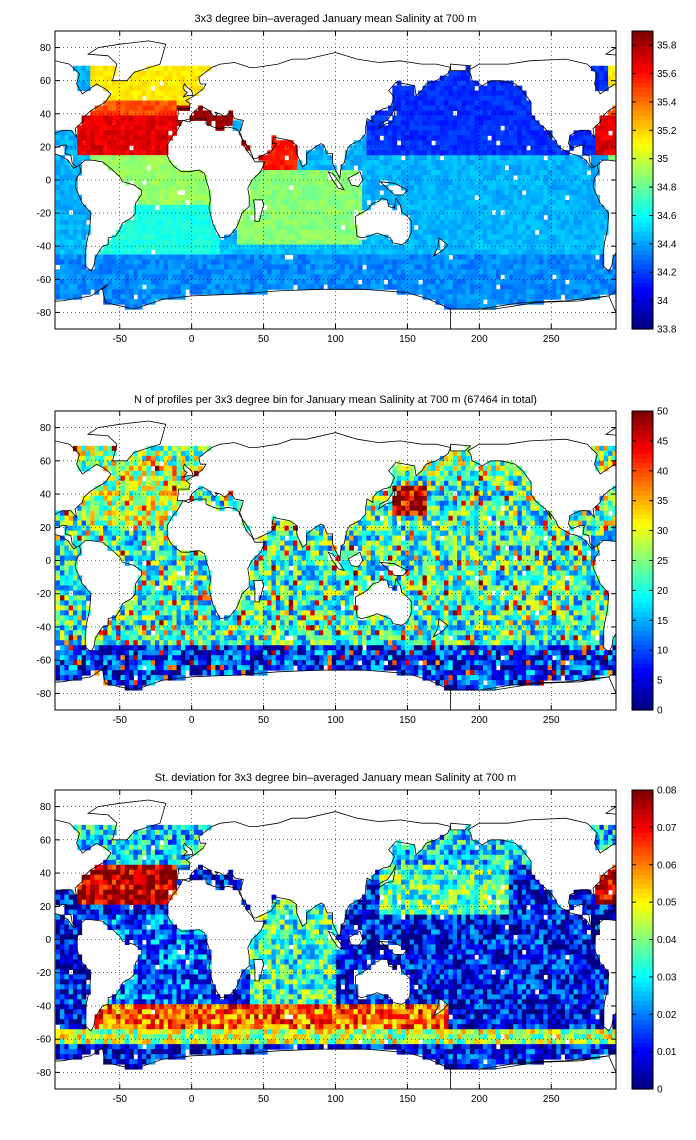 The image size is (696, 1140). What do you see at coordinates (642, 180) in the screenshot?
I see `colorbar-frame` at bounding box center [642, 180].